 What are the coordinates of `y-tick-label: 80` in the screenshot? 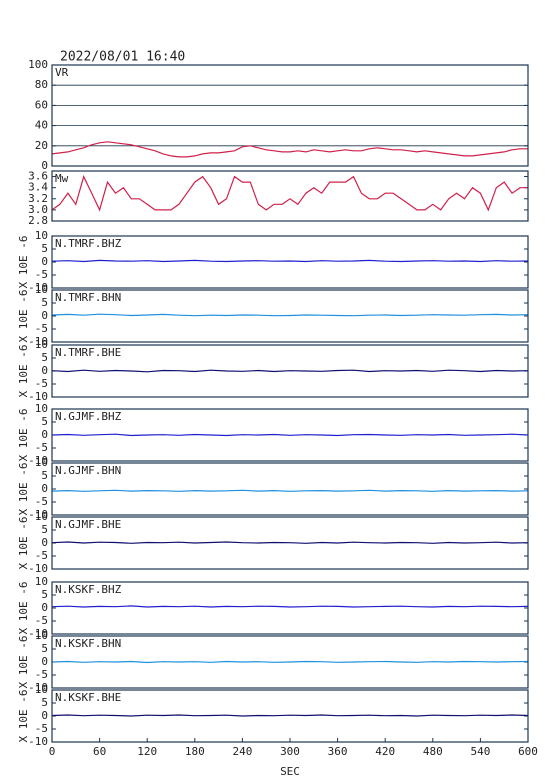 It's located at (41, 84).